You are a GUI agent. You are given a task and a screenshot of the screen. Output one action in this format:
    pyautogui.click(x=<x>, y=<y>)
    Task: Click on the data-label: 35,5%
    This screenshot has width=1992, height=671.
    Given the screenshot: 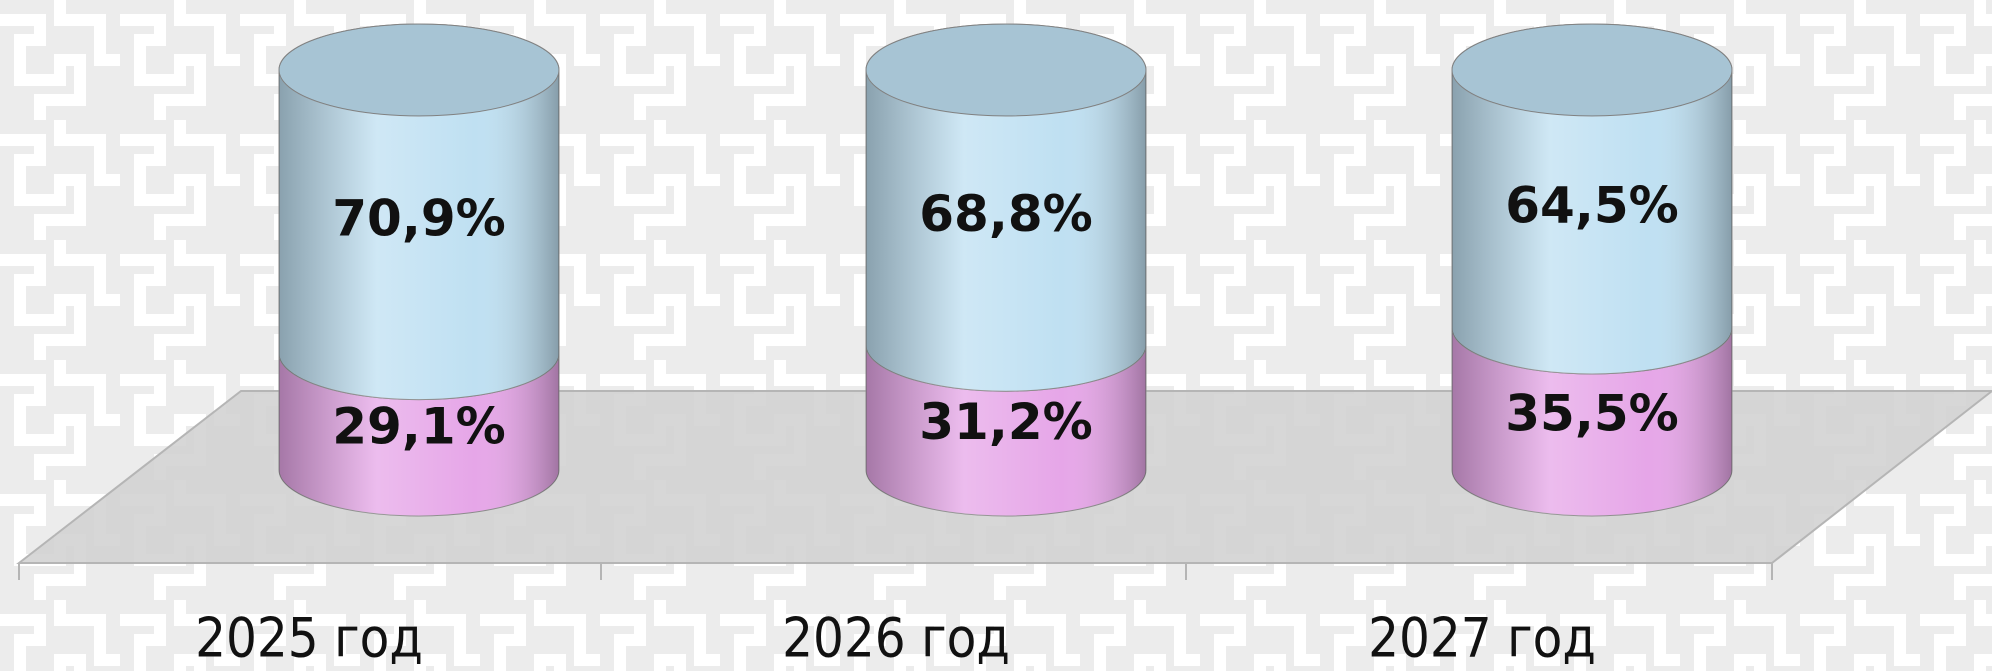 What is the action you would take?
    pyautogui.click(x=1591, y=414)
    